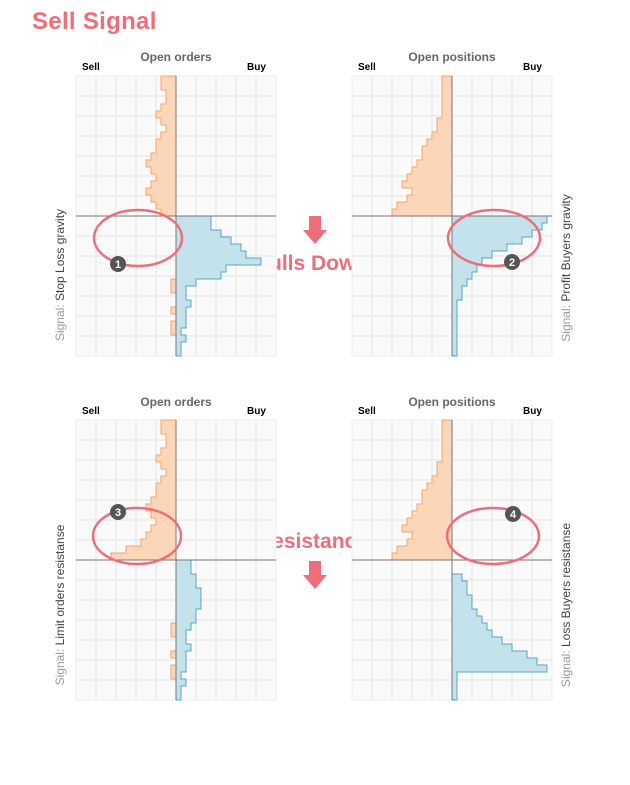  Describe the element at coordinates (176, 402) in the screenshot. I see `panel-title: Open orders` at that location.